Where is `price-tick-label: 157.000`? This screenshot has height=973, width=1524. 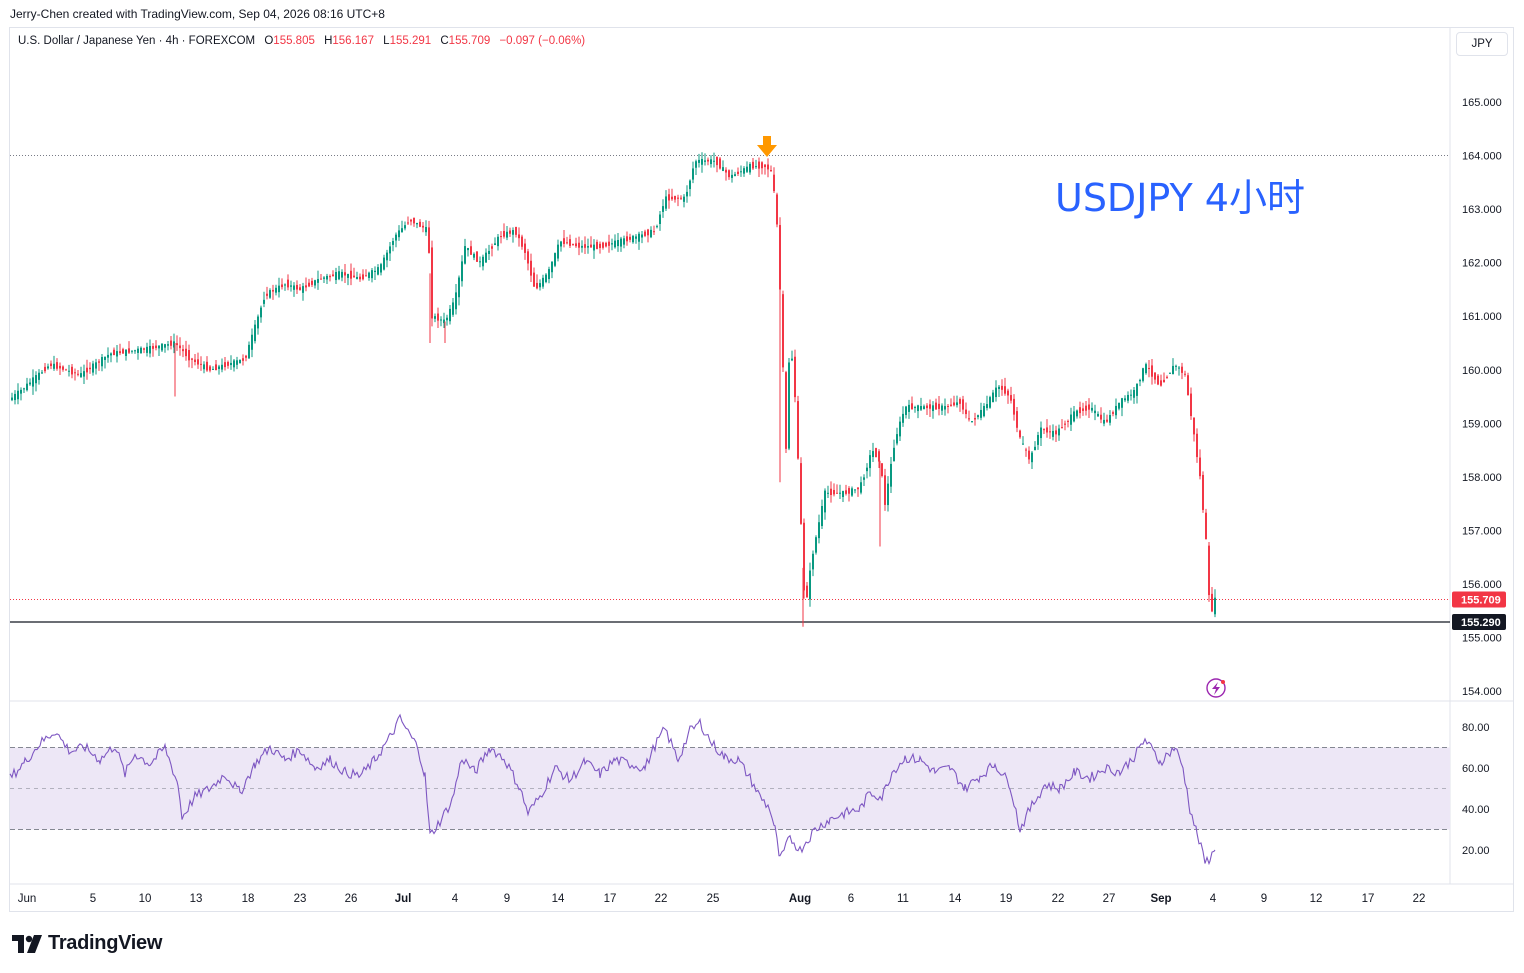 price-tick-label: 157.000 is located at coordinates (1482, 531).